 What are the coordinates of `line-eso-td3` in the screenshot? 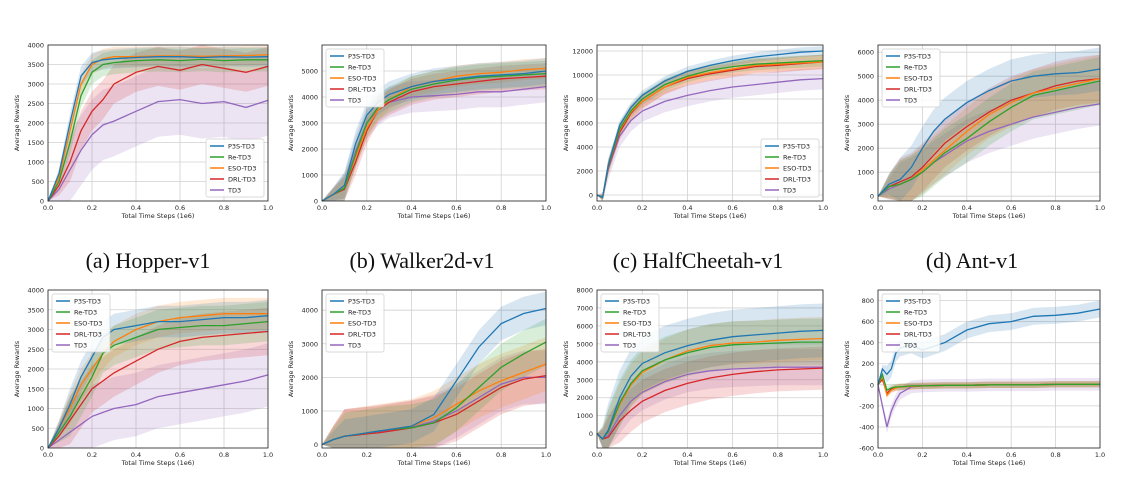 It's located at (157, 381).